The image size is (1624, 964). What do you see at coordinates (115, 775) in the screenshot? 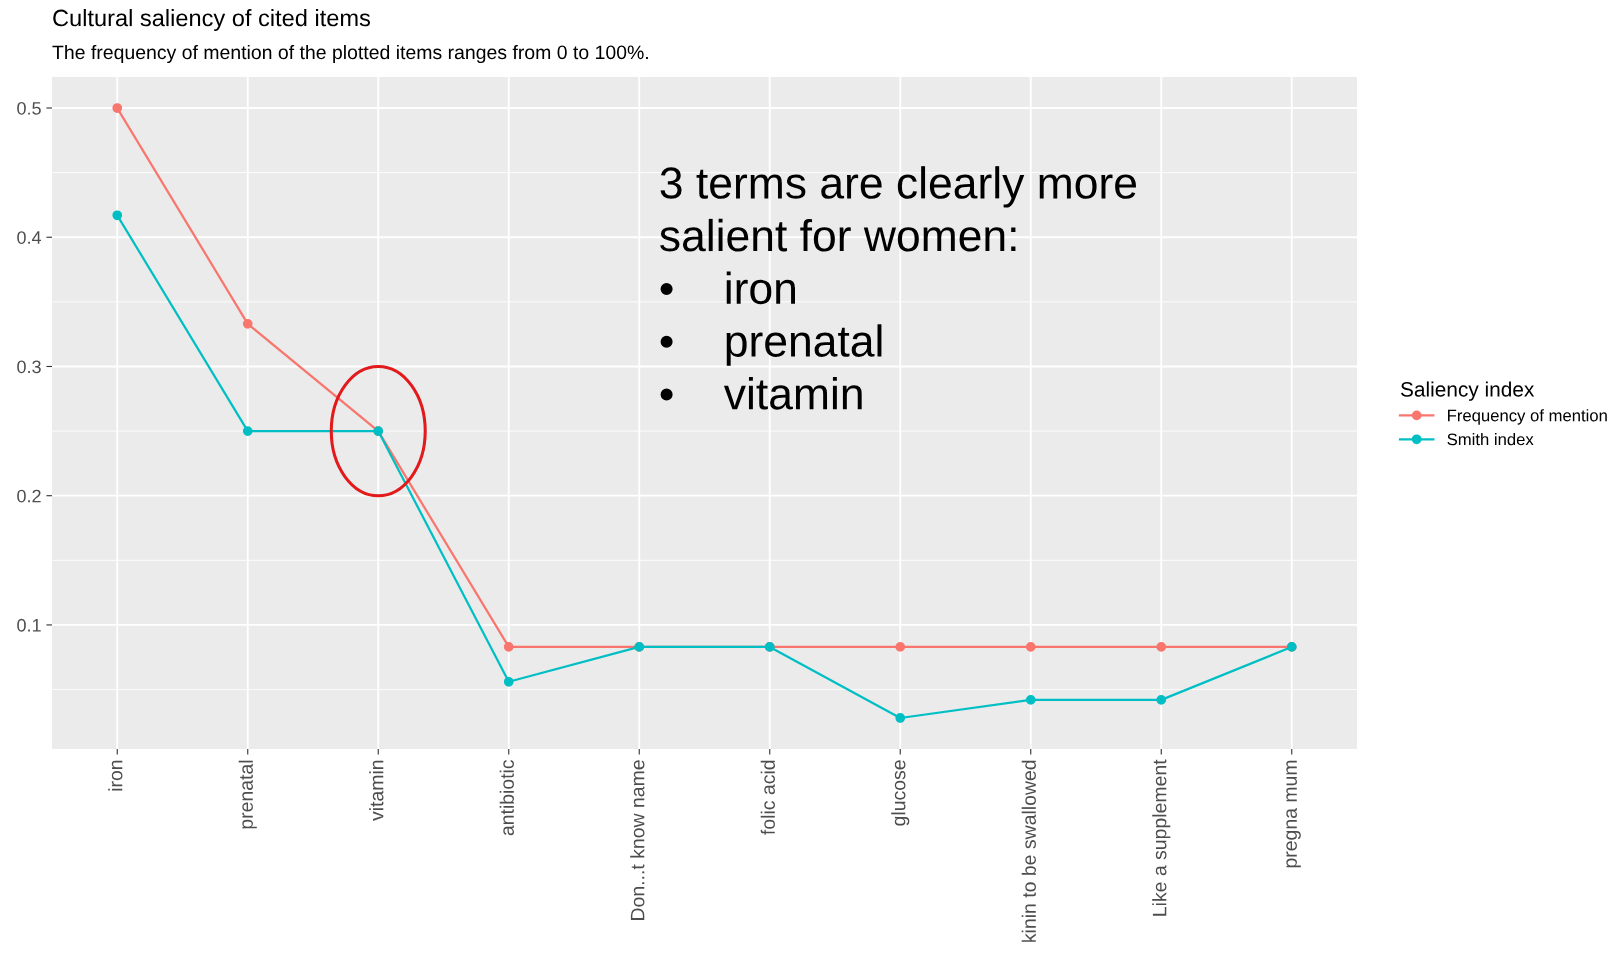
I see `x-tick-label: iron` at bounding box center [115, 775].